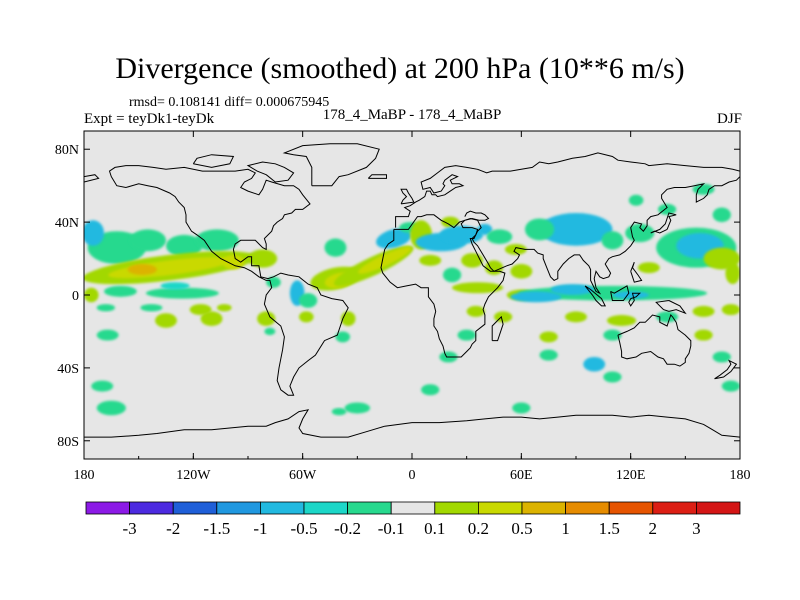  Describe the element at coordinates (229, 102) in the screenshot. I see `stats-label: rmsd= 0.108141 diff= 0.000675945` at that location.